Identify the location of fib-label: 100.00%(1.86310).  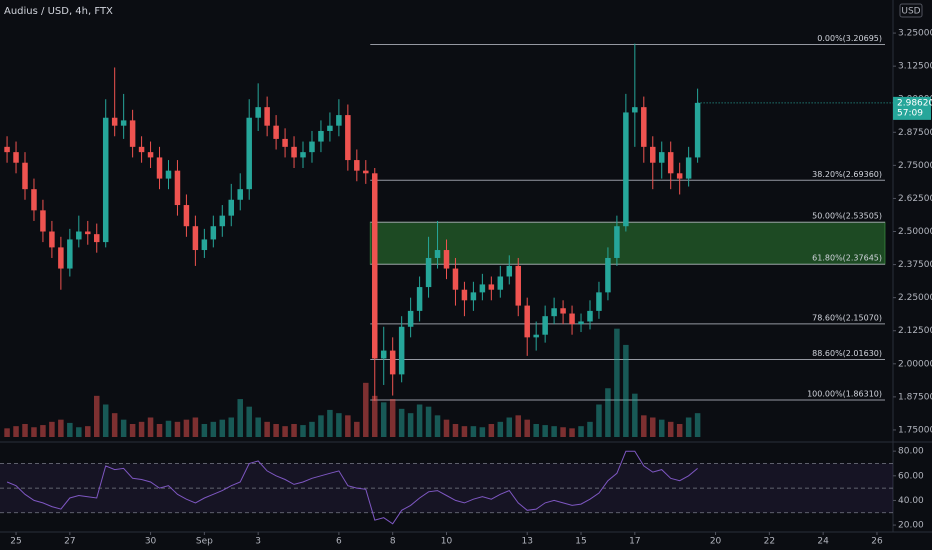
(844, 394).